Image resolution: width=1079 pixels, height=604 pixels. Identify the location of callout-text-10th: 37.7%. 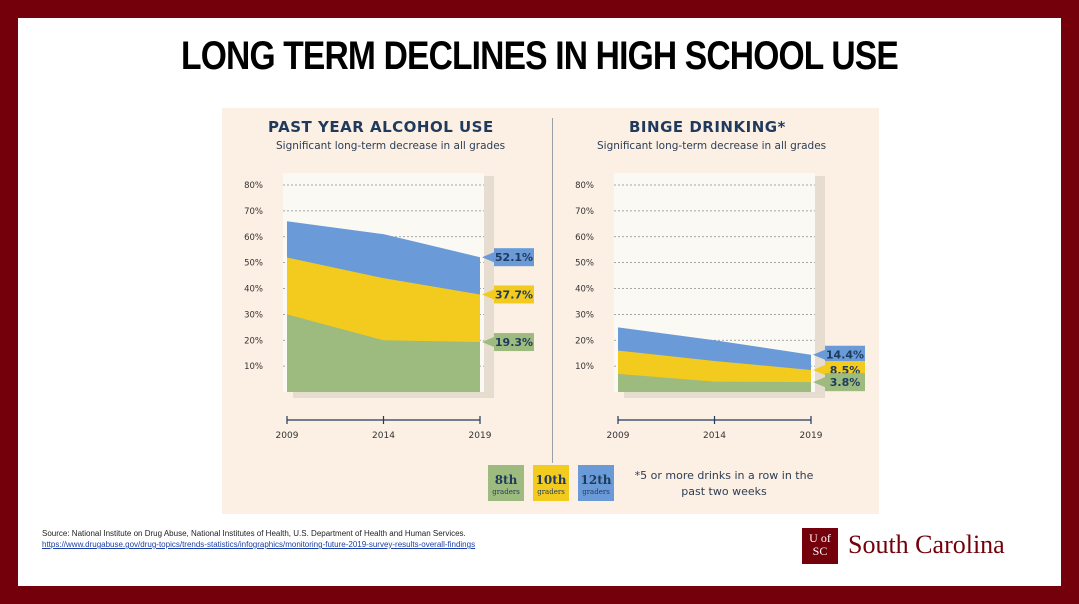
(514, 294).